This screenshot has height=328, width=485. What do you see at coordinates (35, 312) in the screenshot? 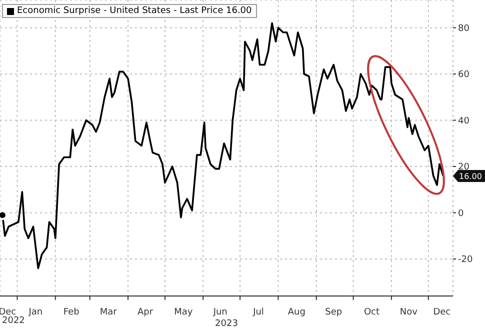
I see `x-tick-label: Jan` at bounding box center [35, 312].